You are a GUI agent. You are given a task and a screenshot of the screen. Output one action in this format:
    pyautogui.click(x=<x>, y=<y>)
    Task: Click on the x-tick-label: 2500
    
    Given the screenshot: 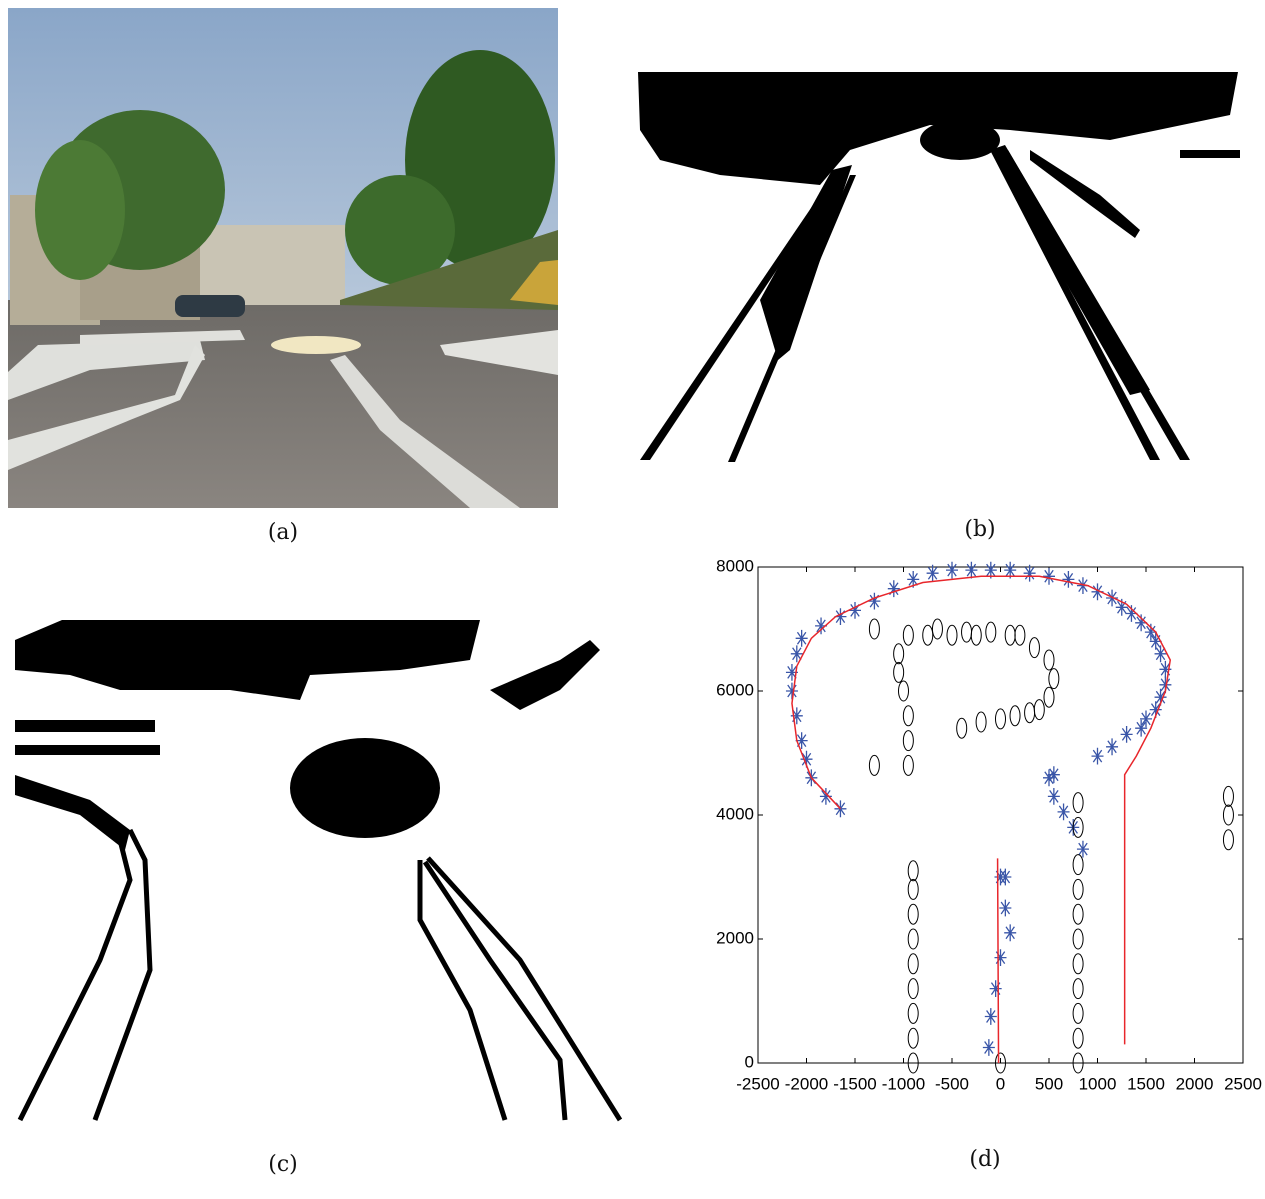 What is the action you would take?
    pyautogui.click(x=1243, y=1083)
    